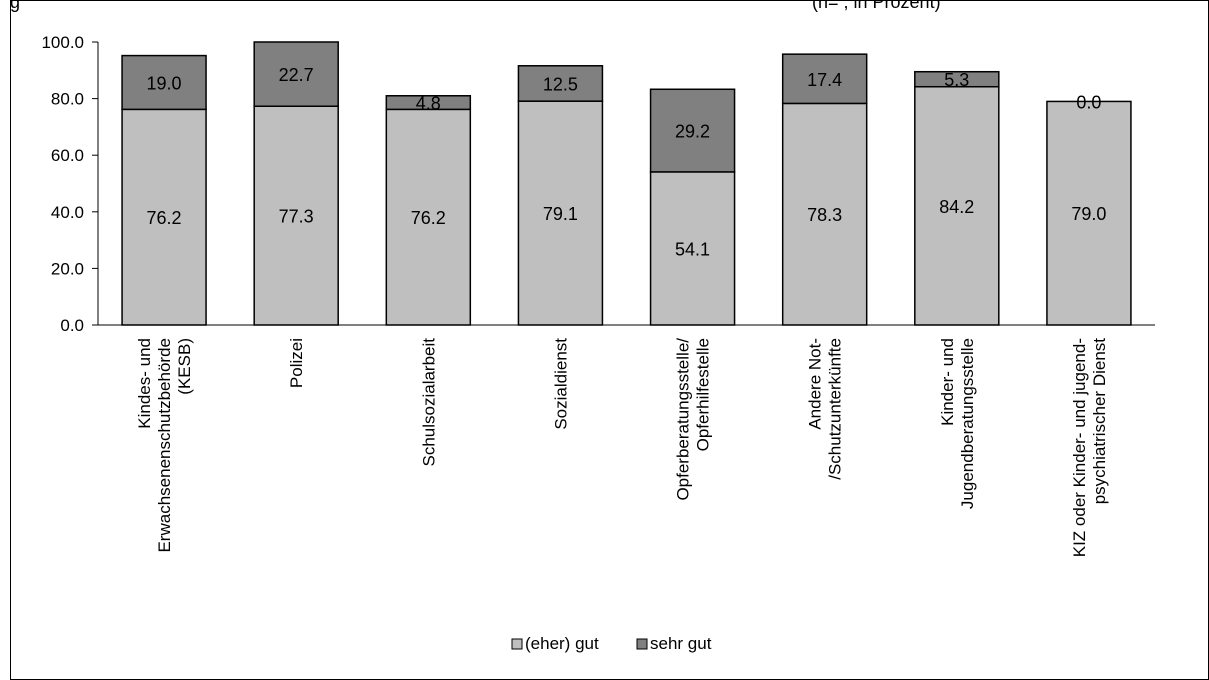 This screenshot has height=680, width=1209. I want to click on data-label-eher-gut: 77.3, so click(296, 217).